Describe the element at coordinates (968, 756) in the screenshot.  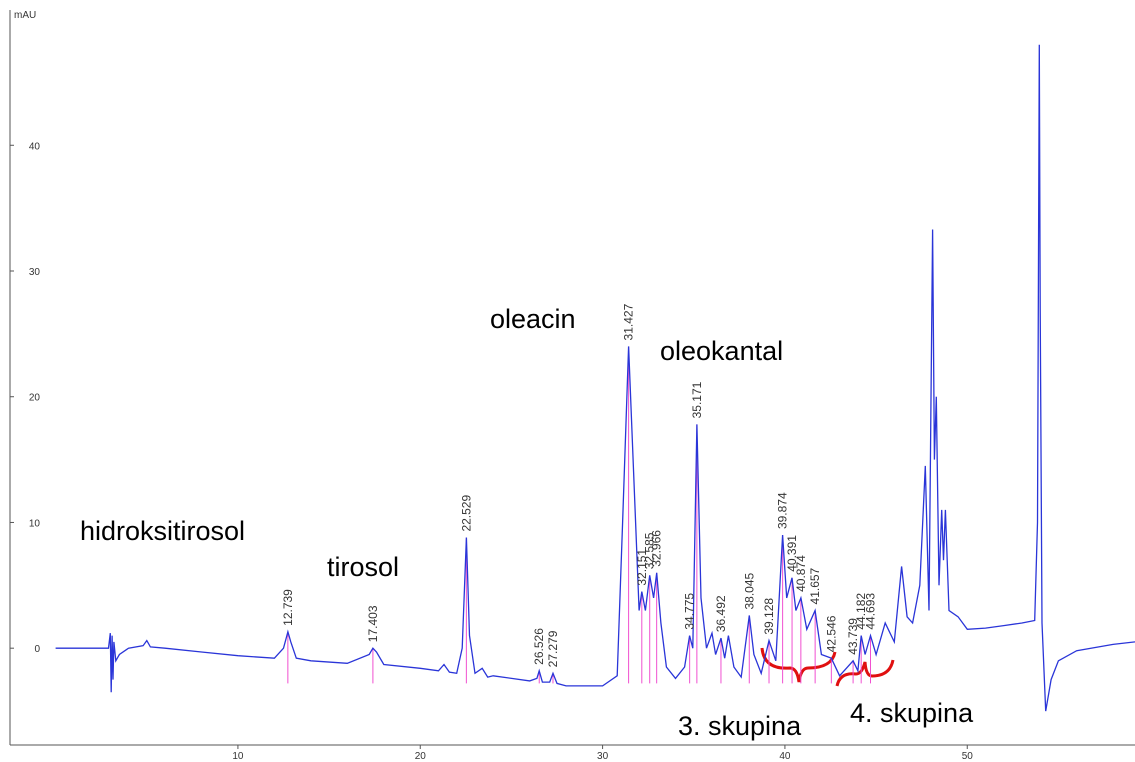
I see `x-tick-label: 50` at that location.